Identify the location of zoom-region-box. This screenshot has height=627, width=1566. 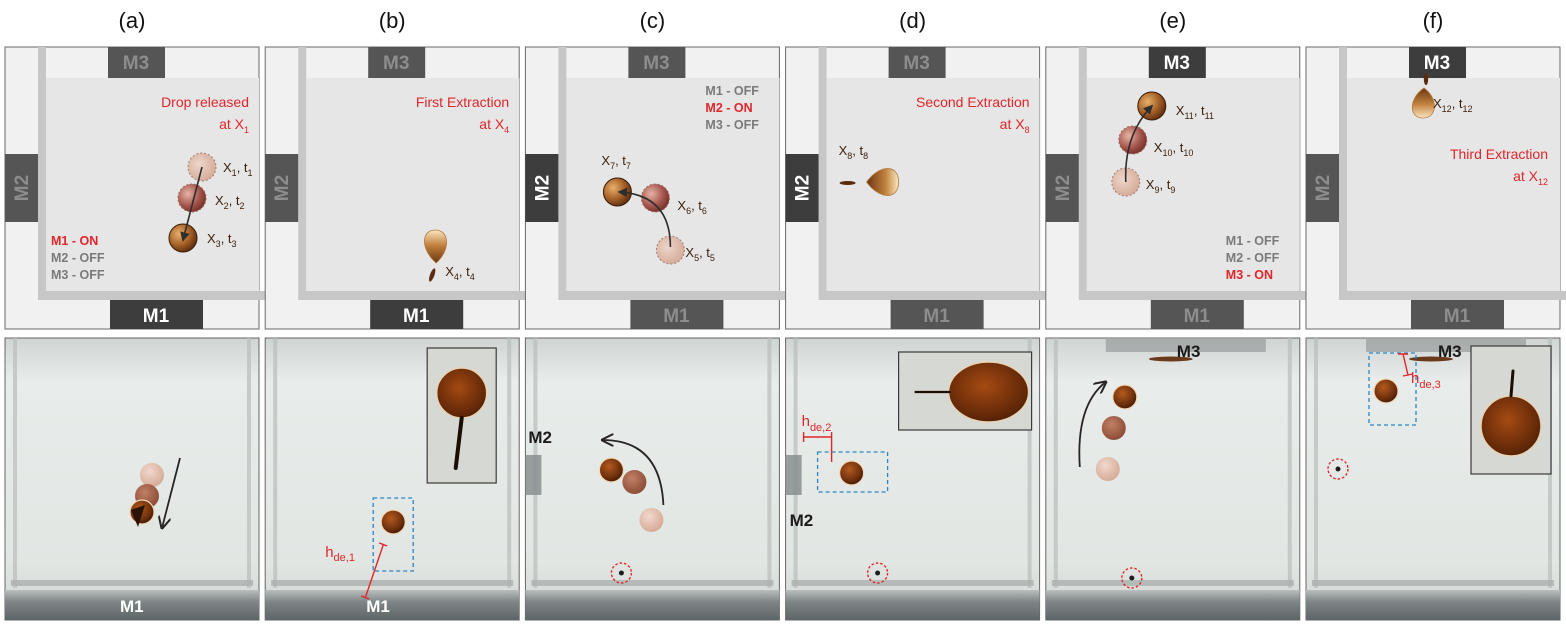
(393, 534).